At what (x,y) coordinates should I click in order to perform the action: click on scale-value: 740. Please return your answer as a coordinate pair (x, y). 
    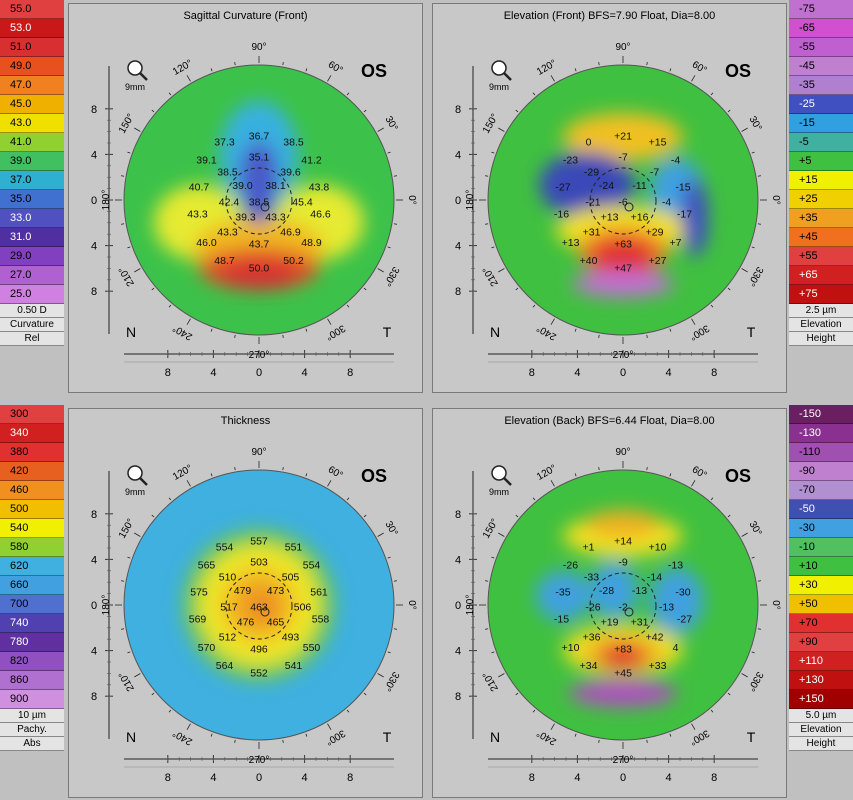
    Looking at the image, I should click on (32, 623).